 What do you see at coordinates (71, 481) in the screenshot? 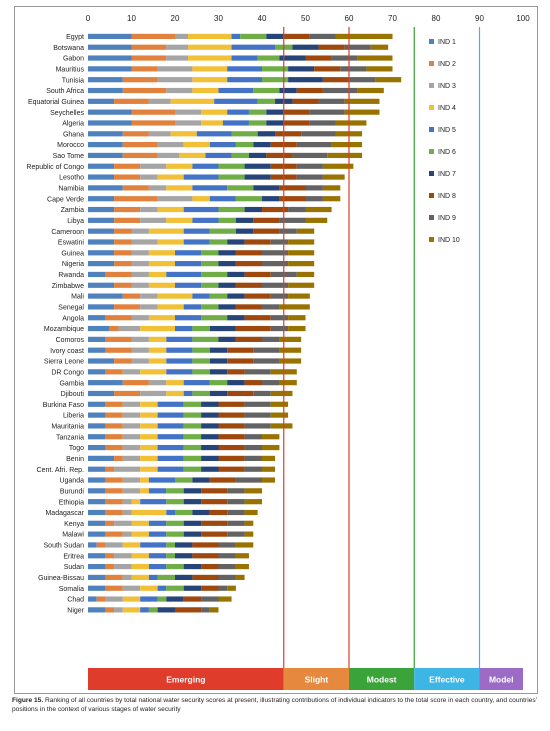
I see `category-label: Uganda` at bounding box center [71, 481].